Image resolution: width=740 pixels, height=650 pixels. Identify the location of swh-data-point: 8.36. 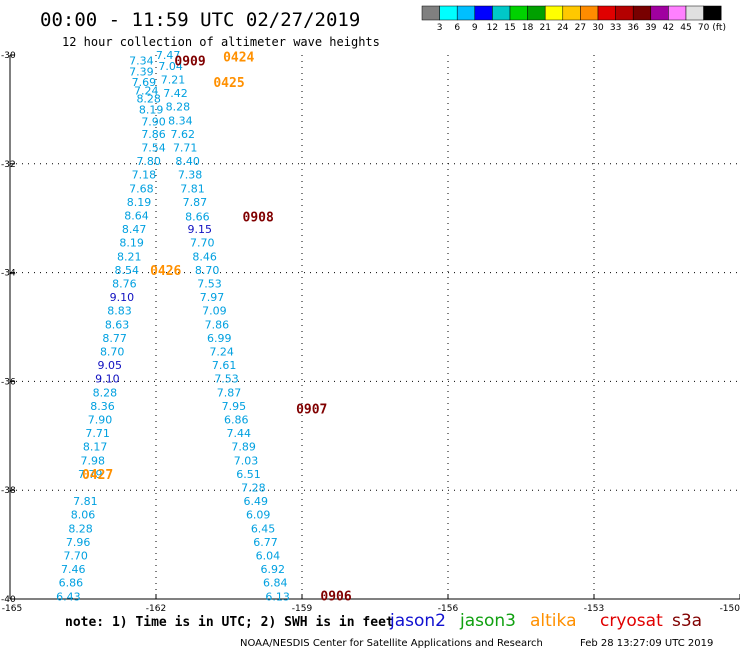
(102, 406).